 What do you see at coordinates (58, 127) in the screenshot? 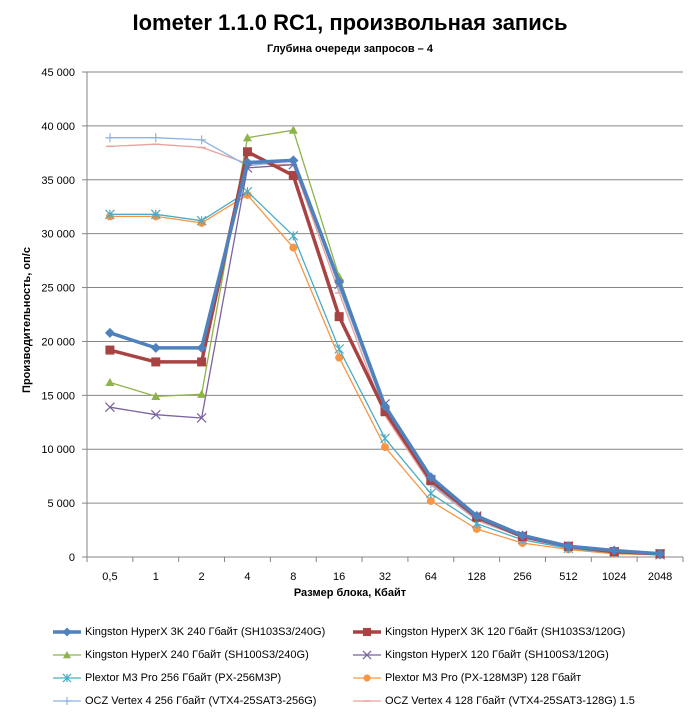
I see `y-tick-label: 40 000` at bounding box center [58, 127].